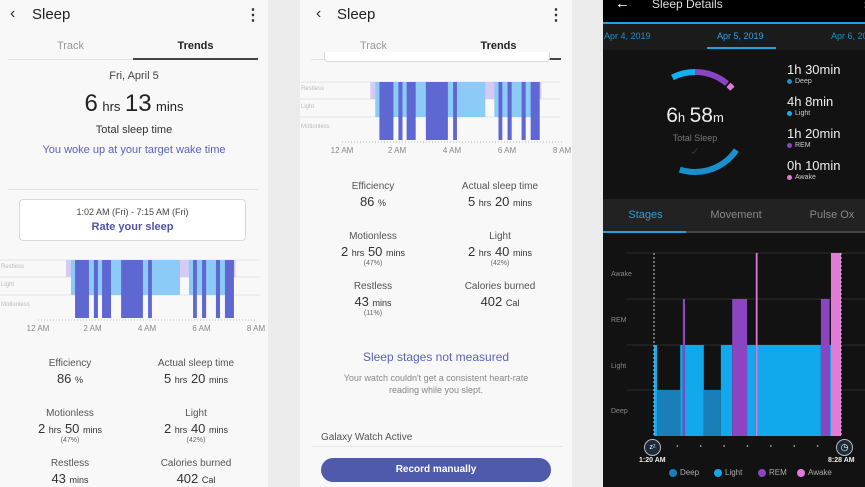 The width and height of the screenshot is (865, 487). Describe the element at coordinates (627, 36) in the screenshot. I see `date-tab-prev: Apr 4, 2019` at that location.